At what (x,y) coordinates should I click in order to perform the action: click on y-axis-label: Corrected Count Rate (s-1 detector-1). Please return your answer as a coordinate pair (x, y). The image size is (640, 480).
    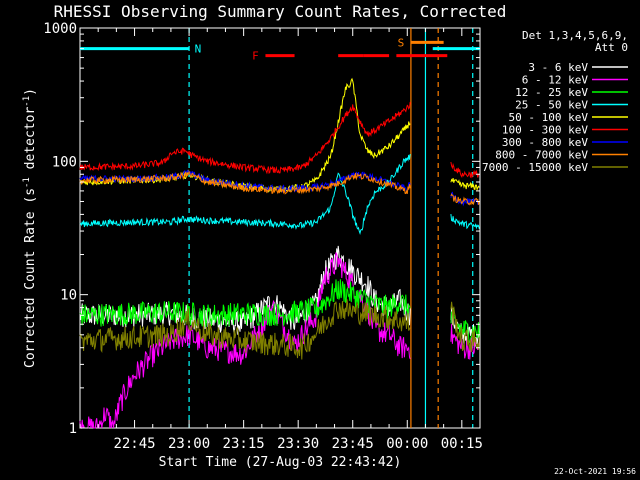
    Looking at the image, I should click on (30, 228).